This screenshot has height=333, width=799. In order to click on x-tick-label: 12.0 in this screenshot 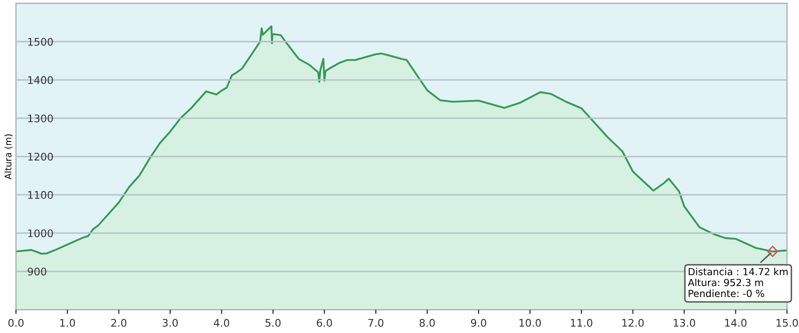, I will do `click(633, 322)`.